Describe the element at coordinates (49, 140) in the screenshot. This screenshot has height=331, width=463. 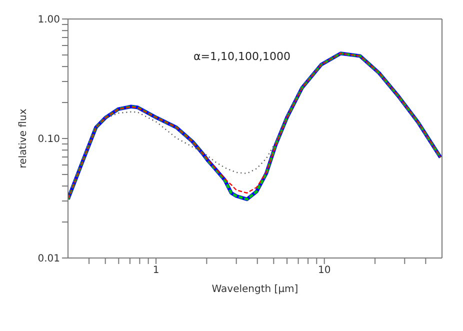
I see `y-tick-label: 0.10` at that location.